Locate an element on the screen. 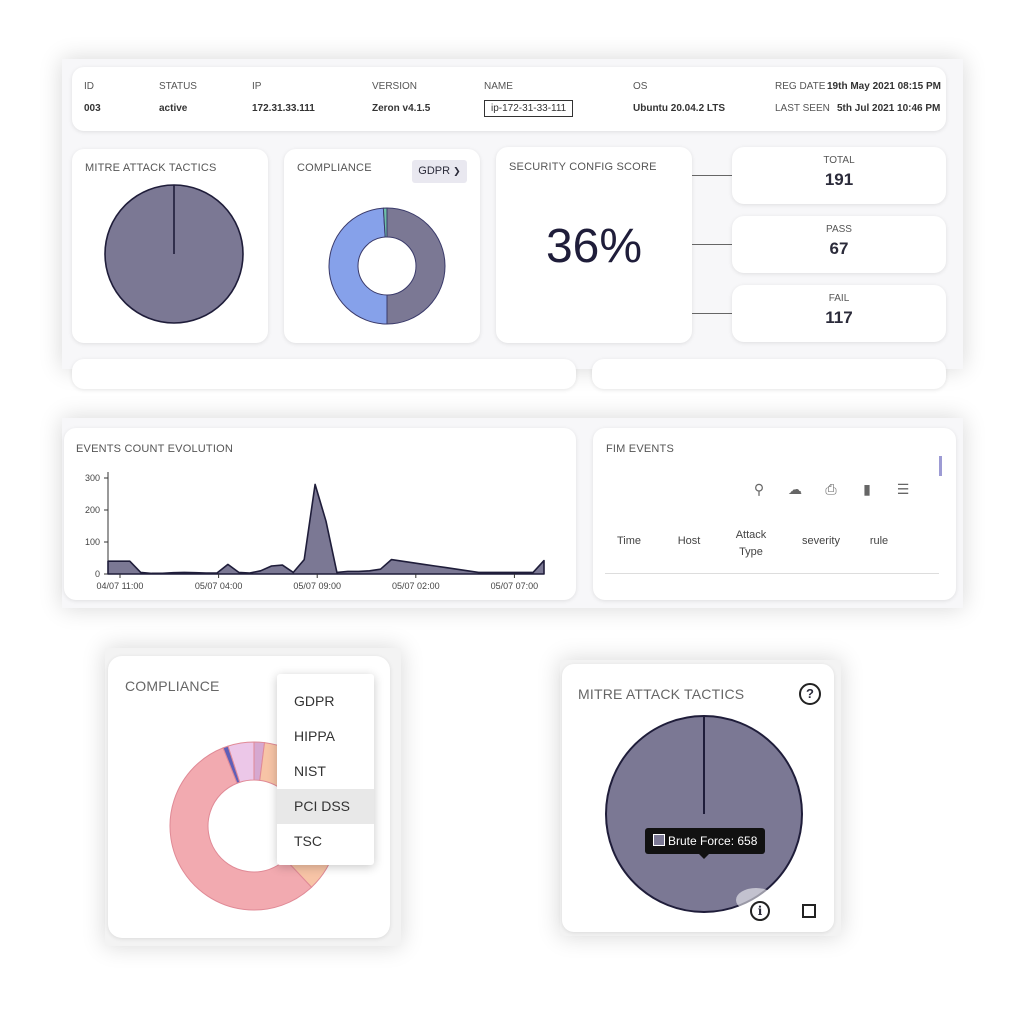  name-value: ip-172-31-33-111 is located at coordinates (529, 108).